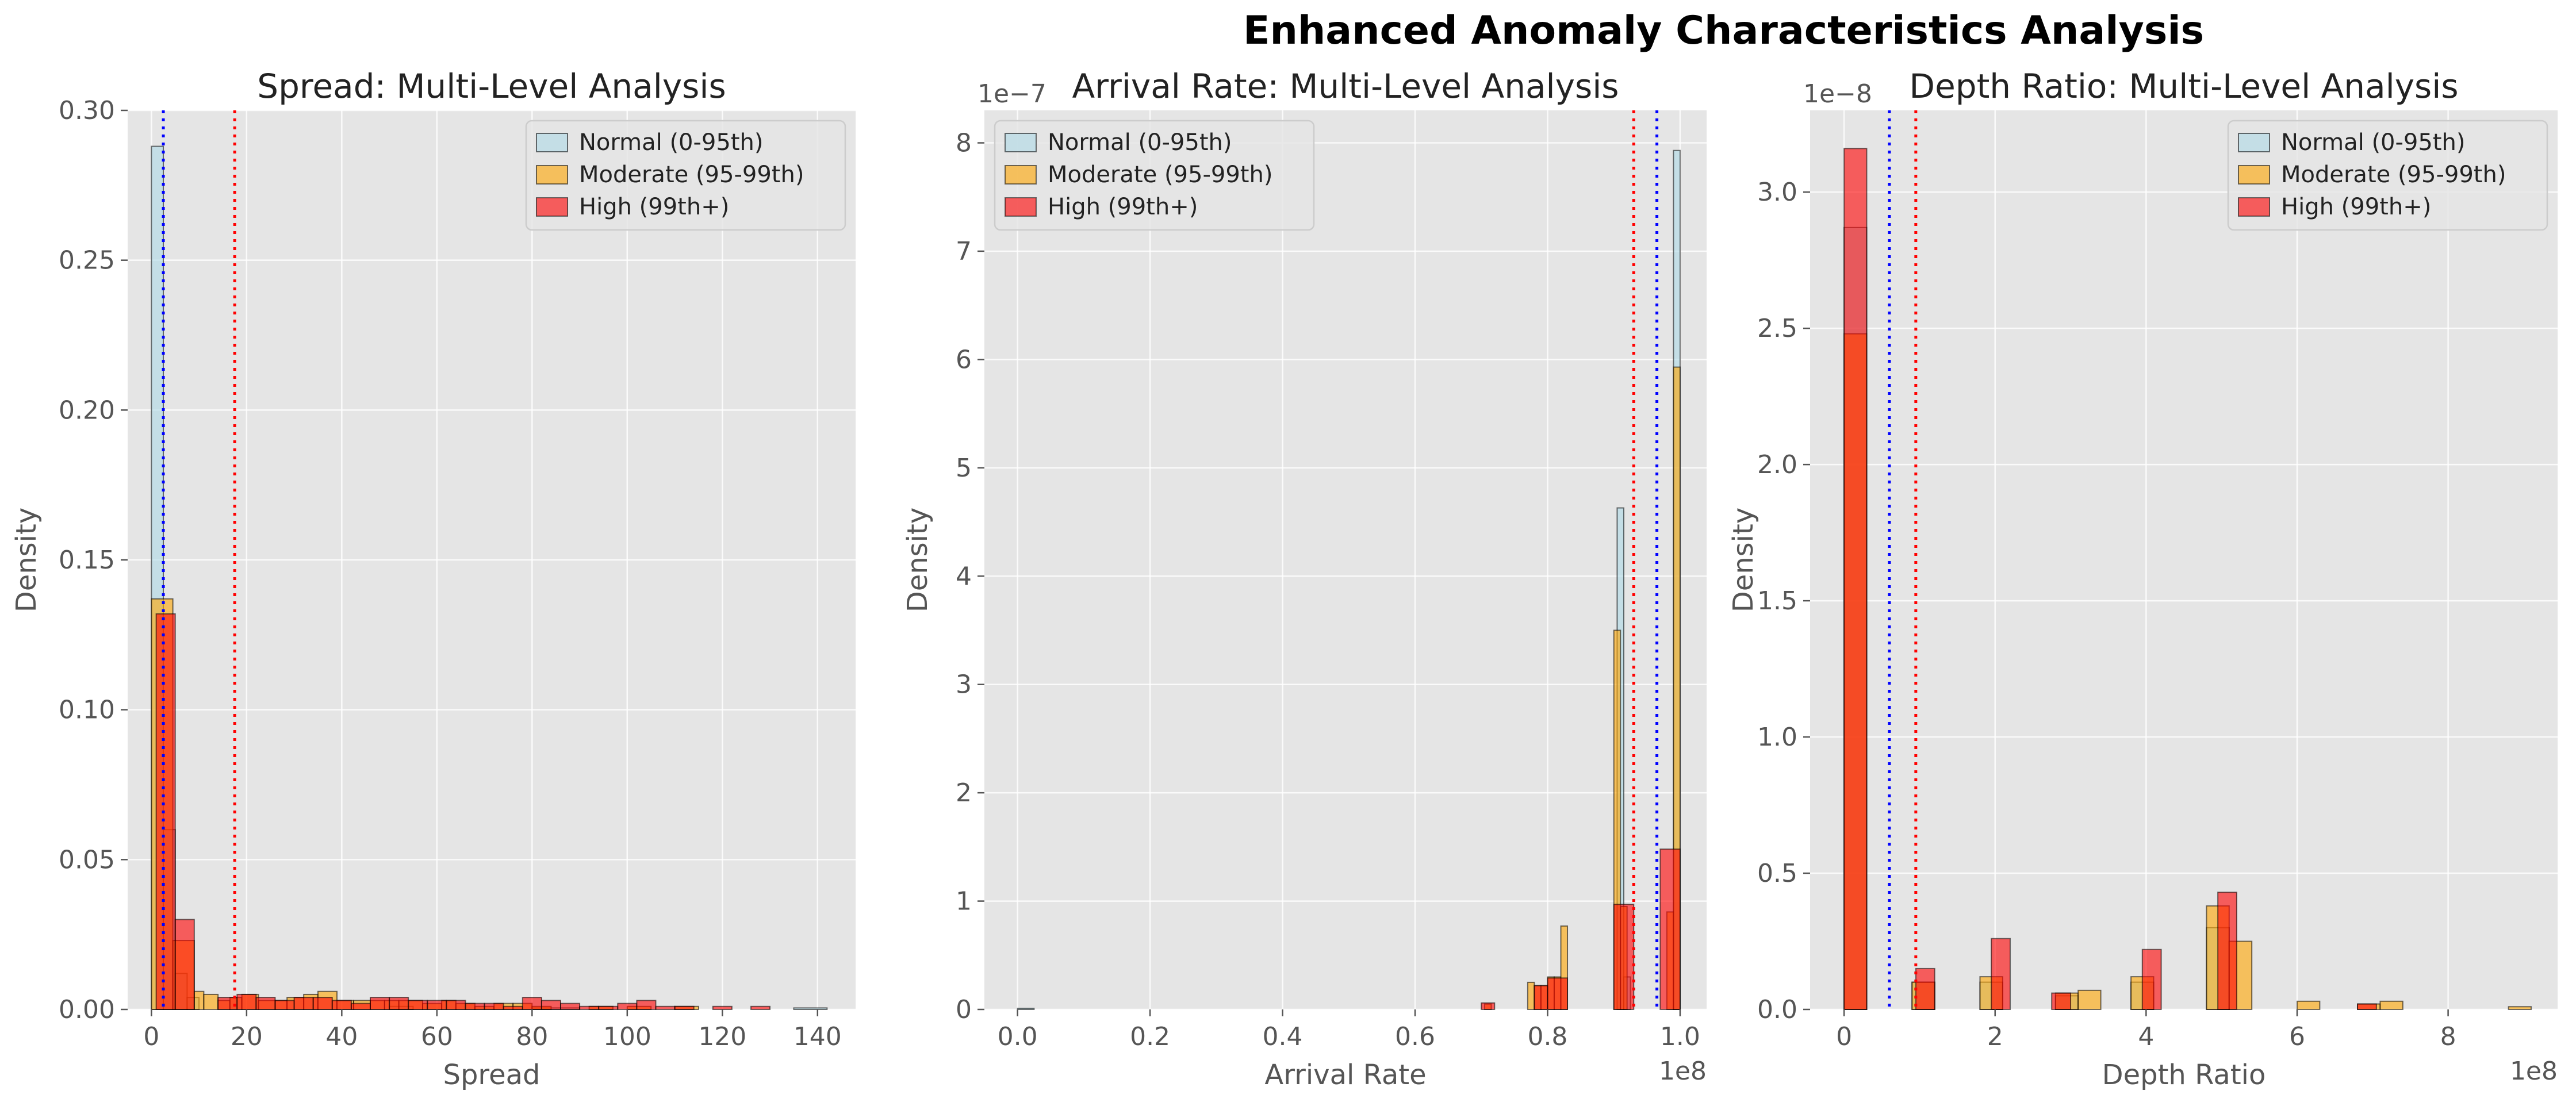 Image resolution: width=2576 pixels, height=1106 pixels. I want to click on y-tick-label: 8, so click(964, 143).